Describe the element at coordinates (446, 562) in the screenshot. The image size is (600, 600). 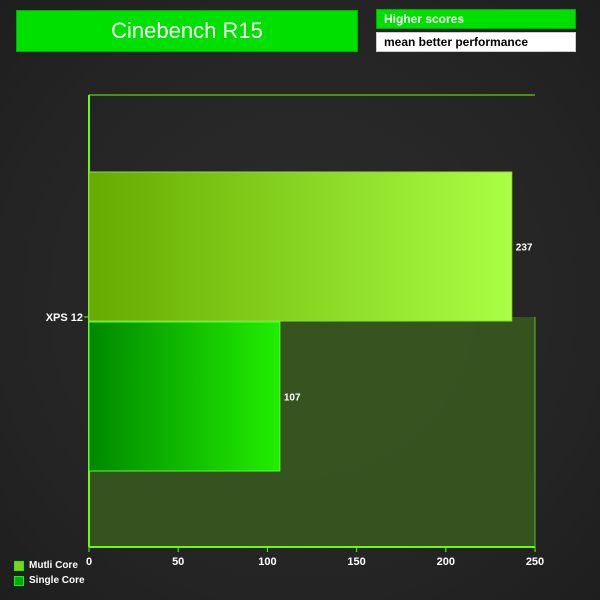
I see `x-tick-label-4: 200` at that location.